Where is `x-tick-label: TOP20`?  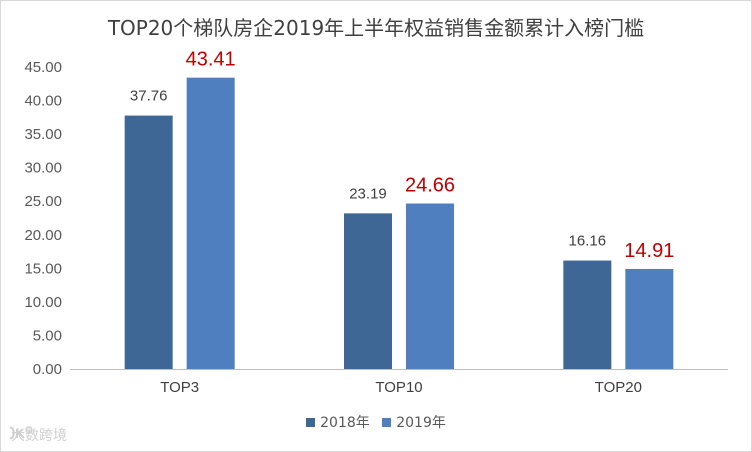
x-tick-label: TOP20 is located at coordinates (618, 387).